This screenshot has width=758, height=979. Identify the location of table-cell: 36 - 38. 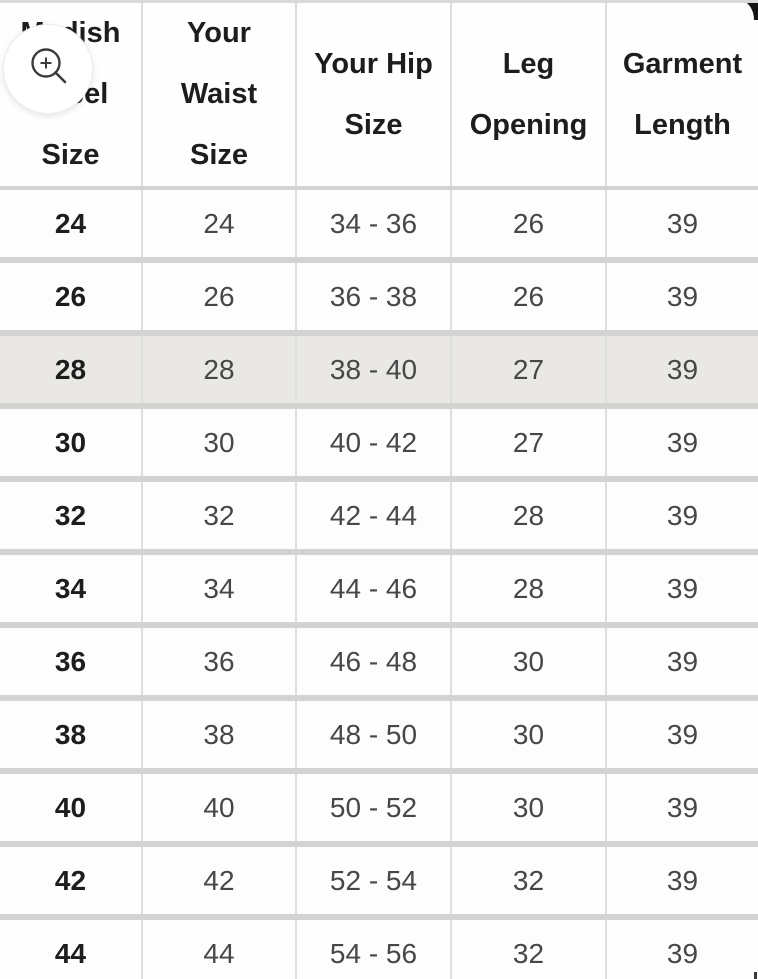
(374, 296).